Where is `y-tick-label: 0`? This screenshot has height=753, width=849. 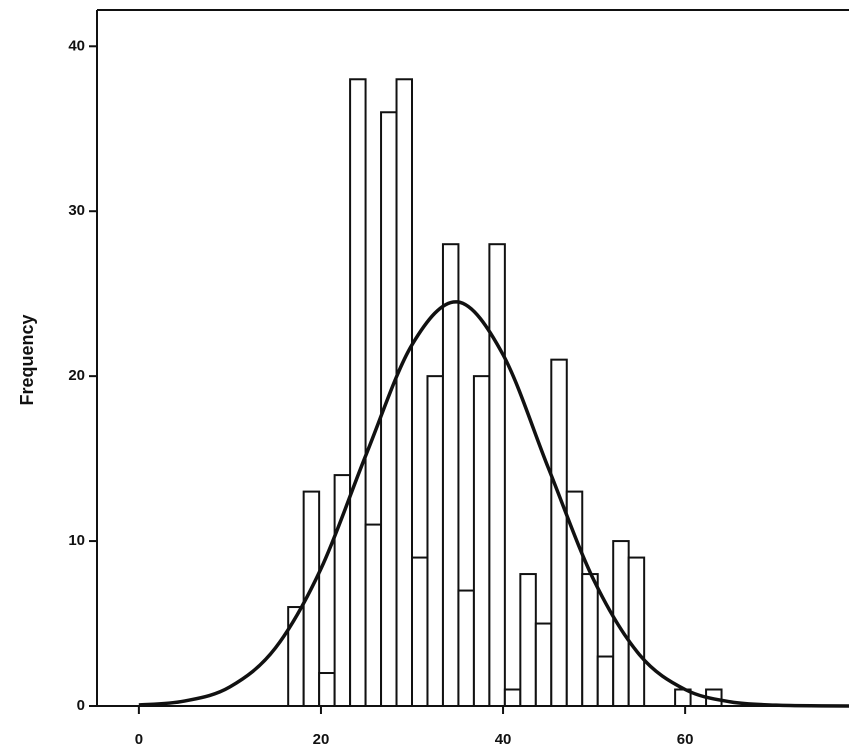
y-tick-label: 0 is located at coordinates (81, 705).